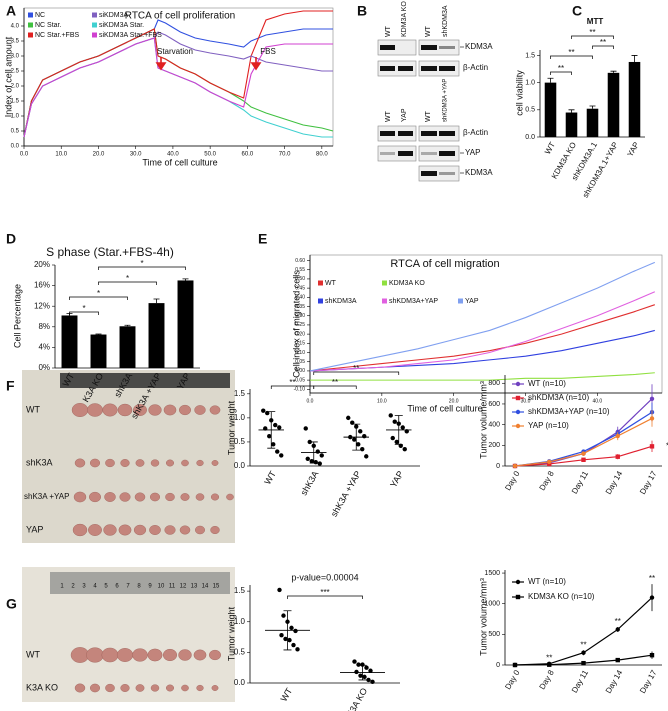 The image size is (668, 711). Describe the element at coordinates (140, 583) in the screenshot. I see `ruler` at that location.